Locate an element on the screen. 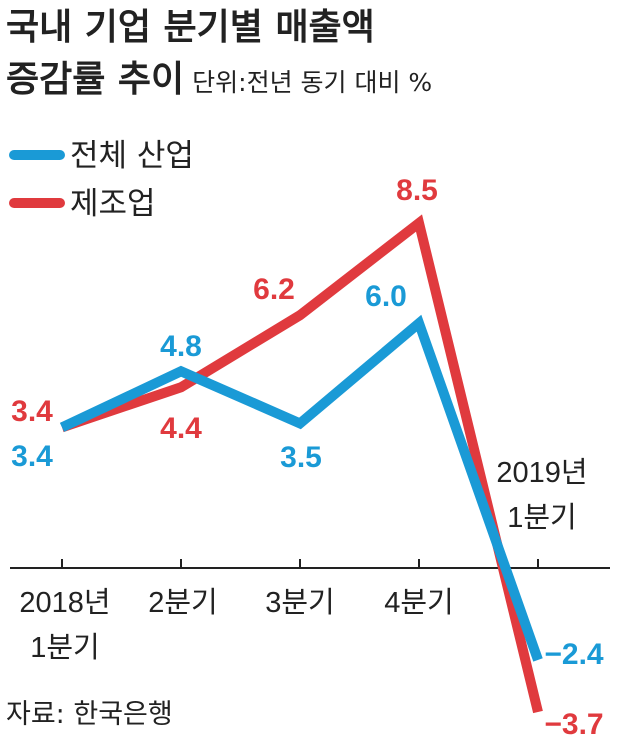  chart-title-line2-text: 증감률 추이 is located at coordinates (95, 79).